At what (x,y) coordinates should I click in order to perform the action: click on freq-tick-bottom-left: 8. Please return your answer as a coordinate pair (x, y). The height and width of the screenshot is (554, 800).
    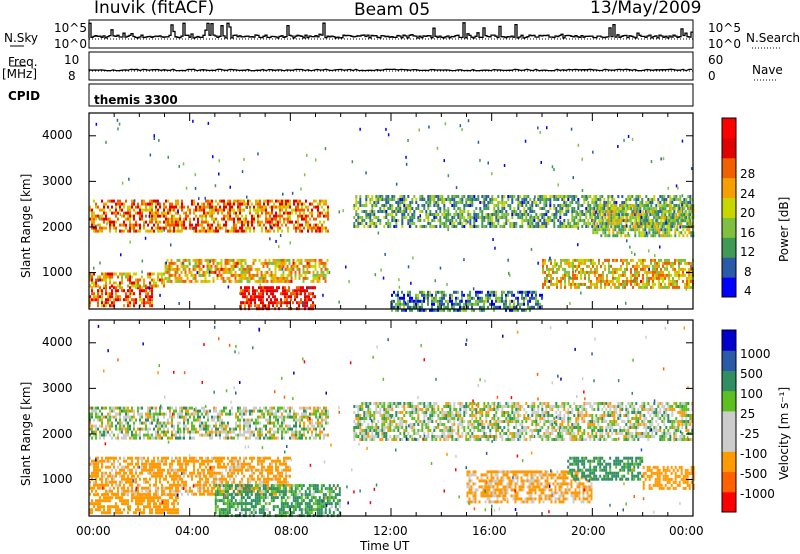
    Looking at the image, I should click on (72, 76).